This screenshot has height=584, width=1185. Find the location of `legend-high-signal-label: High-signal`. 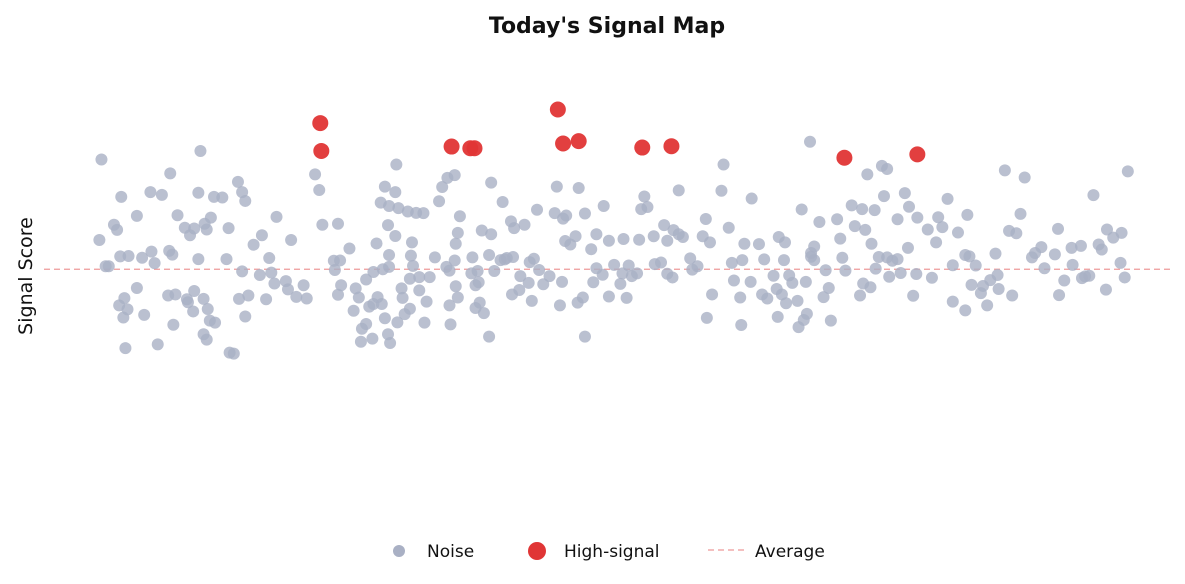

legend-high-signal-label: High-signal is located at coordinates (612, 552).